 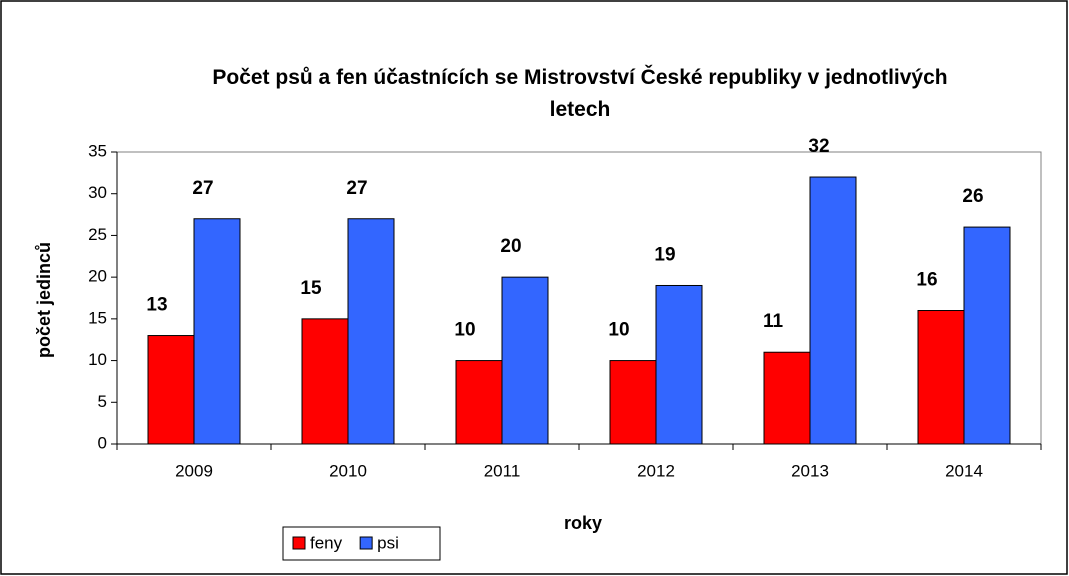 I want to click on value-label: 20, so click(x=510, y=246).